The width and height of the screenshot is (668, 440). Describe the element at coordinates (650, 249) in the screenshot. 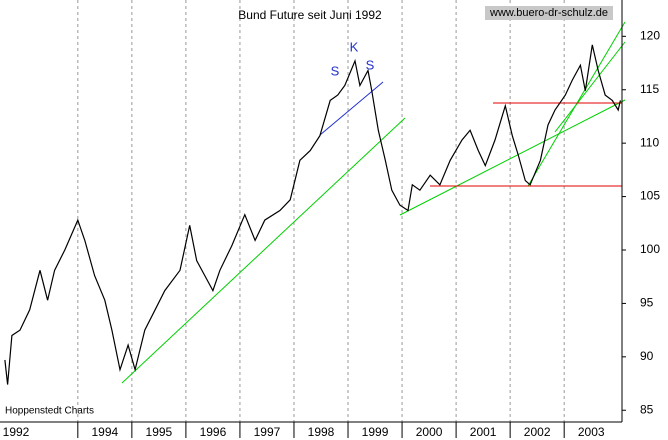

I see `y-tick-label: 100` at that location.